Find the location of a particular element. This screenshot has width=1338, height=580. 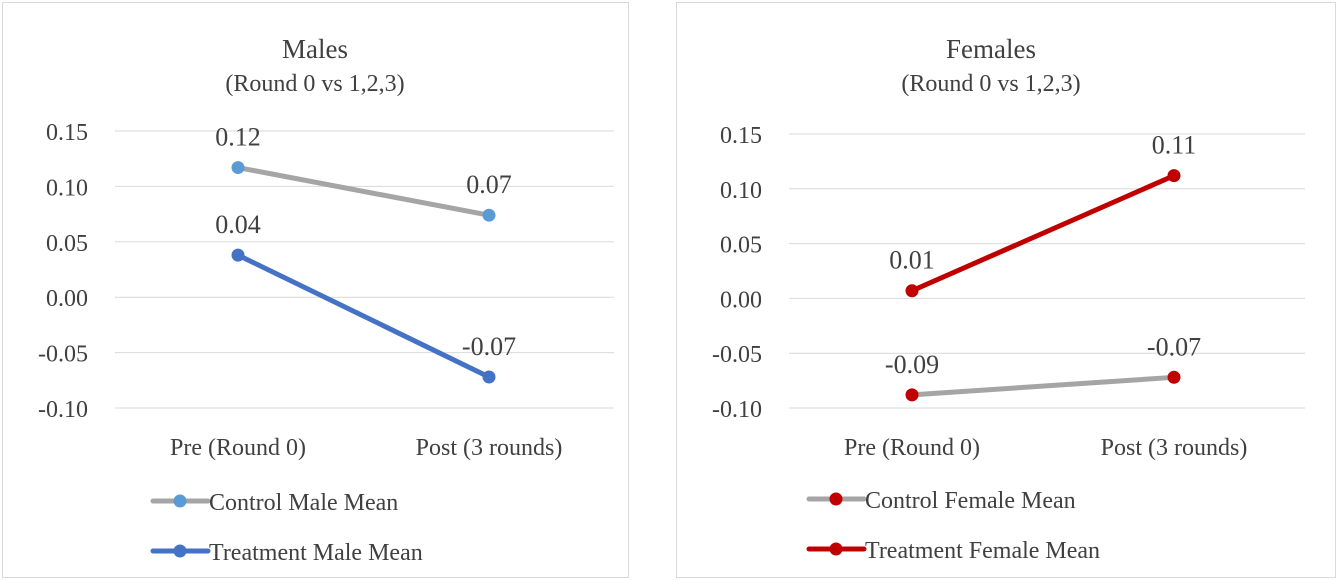

data-label: -0.09 is located at coordinates (912, 364).